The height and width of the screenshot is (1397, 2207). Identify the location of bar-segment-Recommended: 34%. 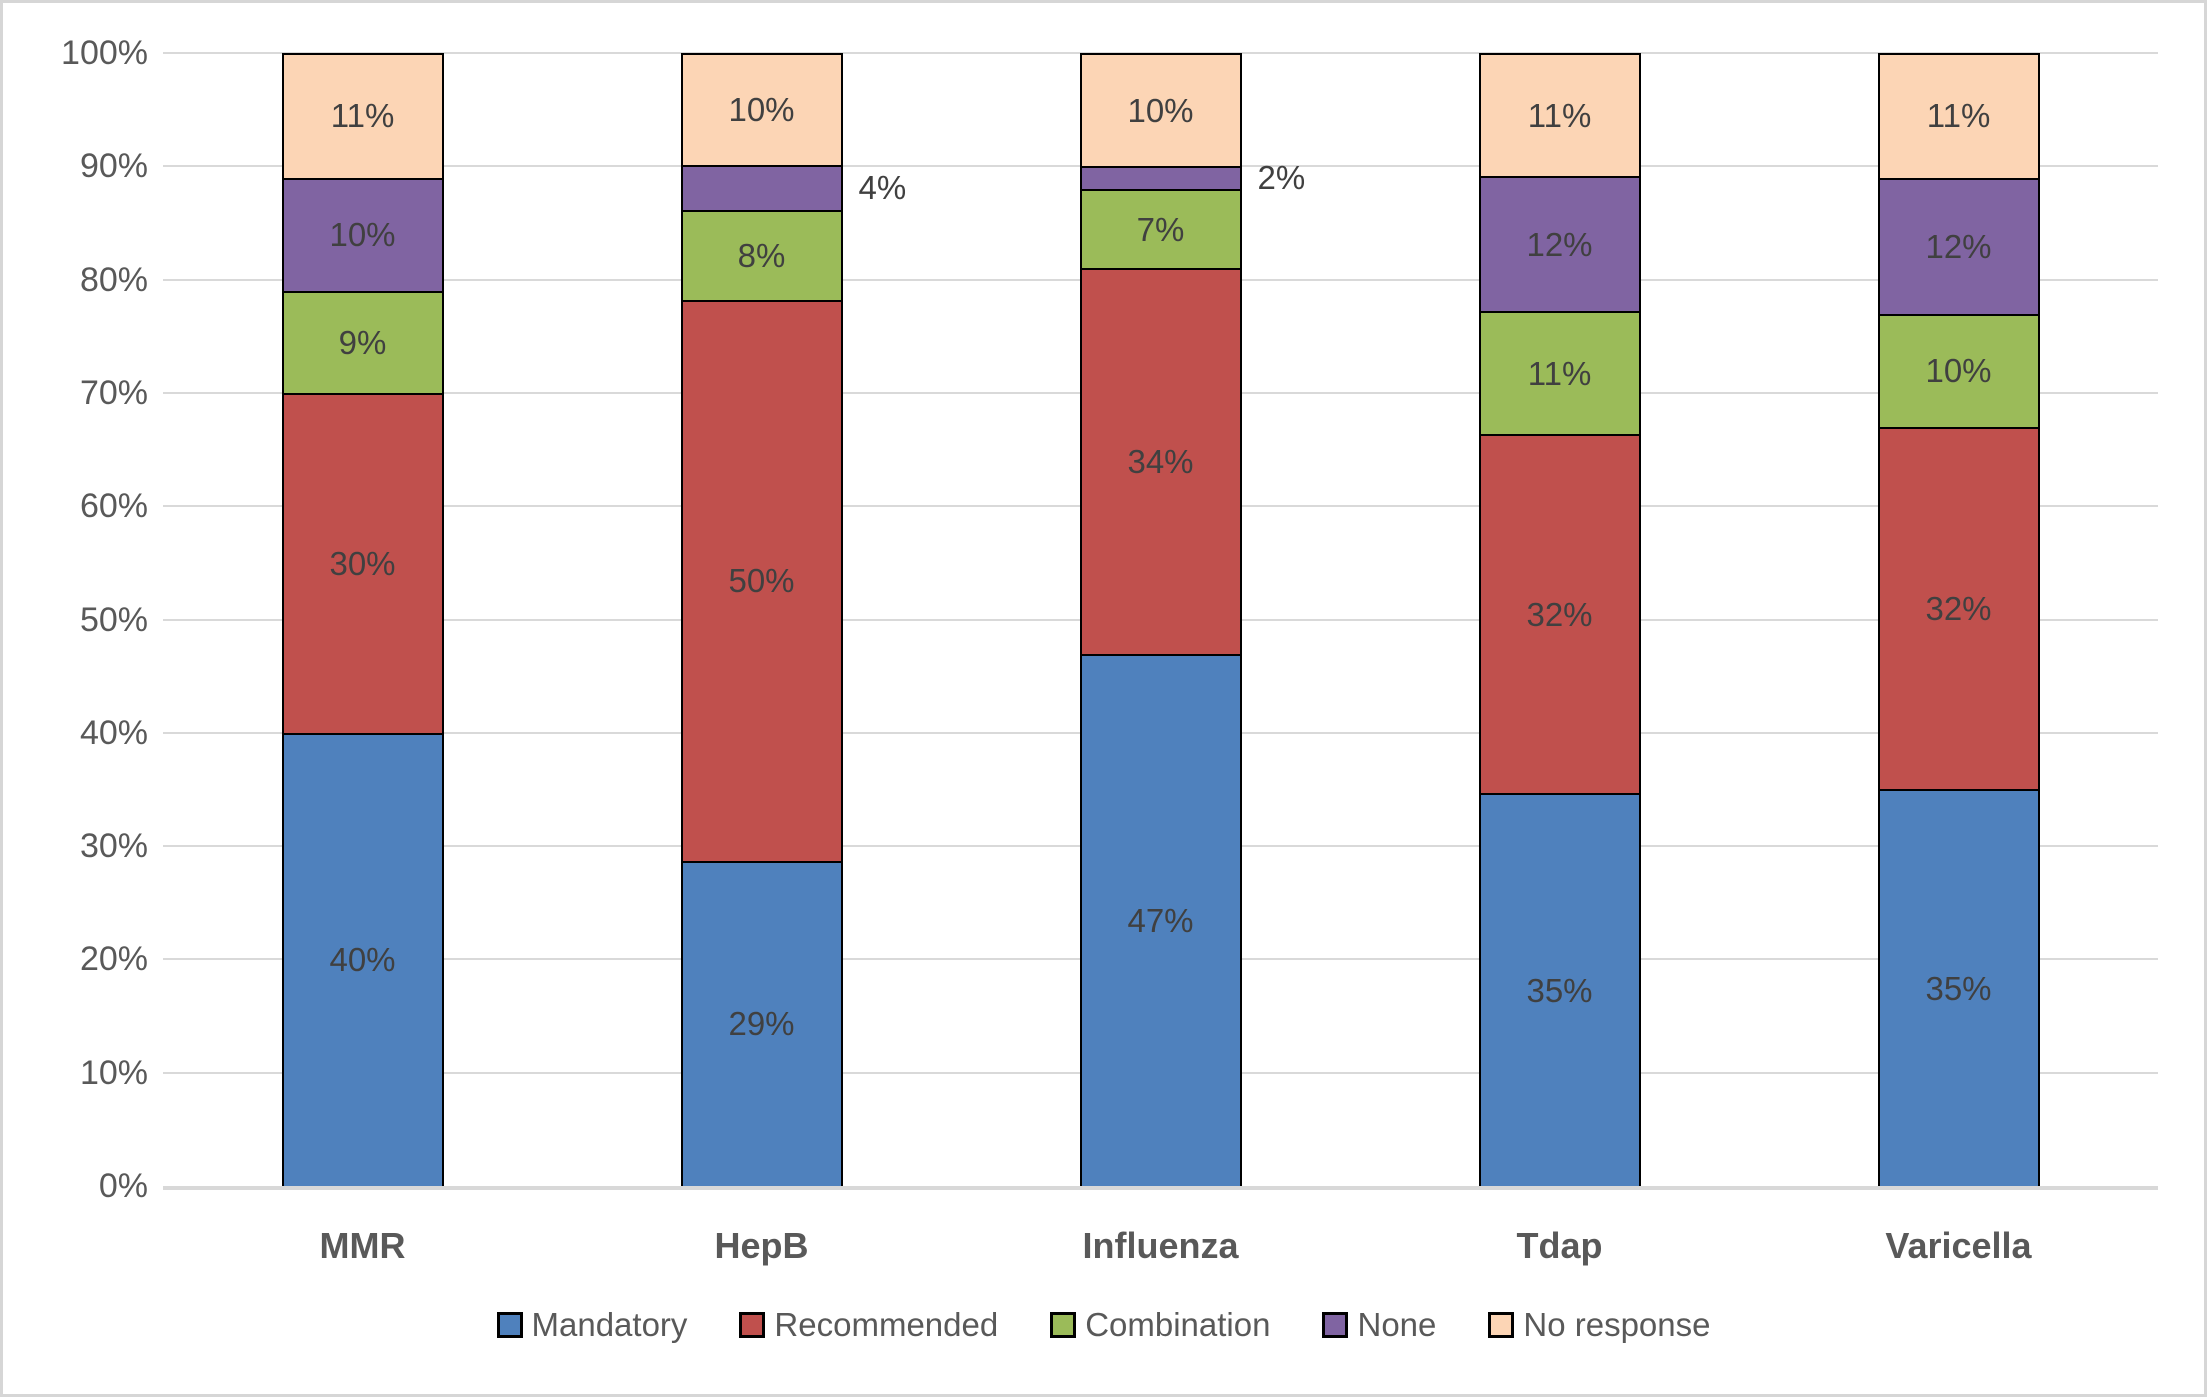
(1160, 461).